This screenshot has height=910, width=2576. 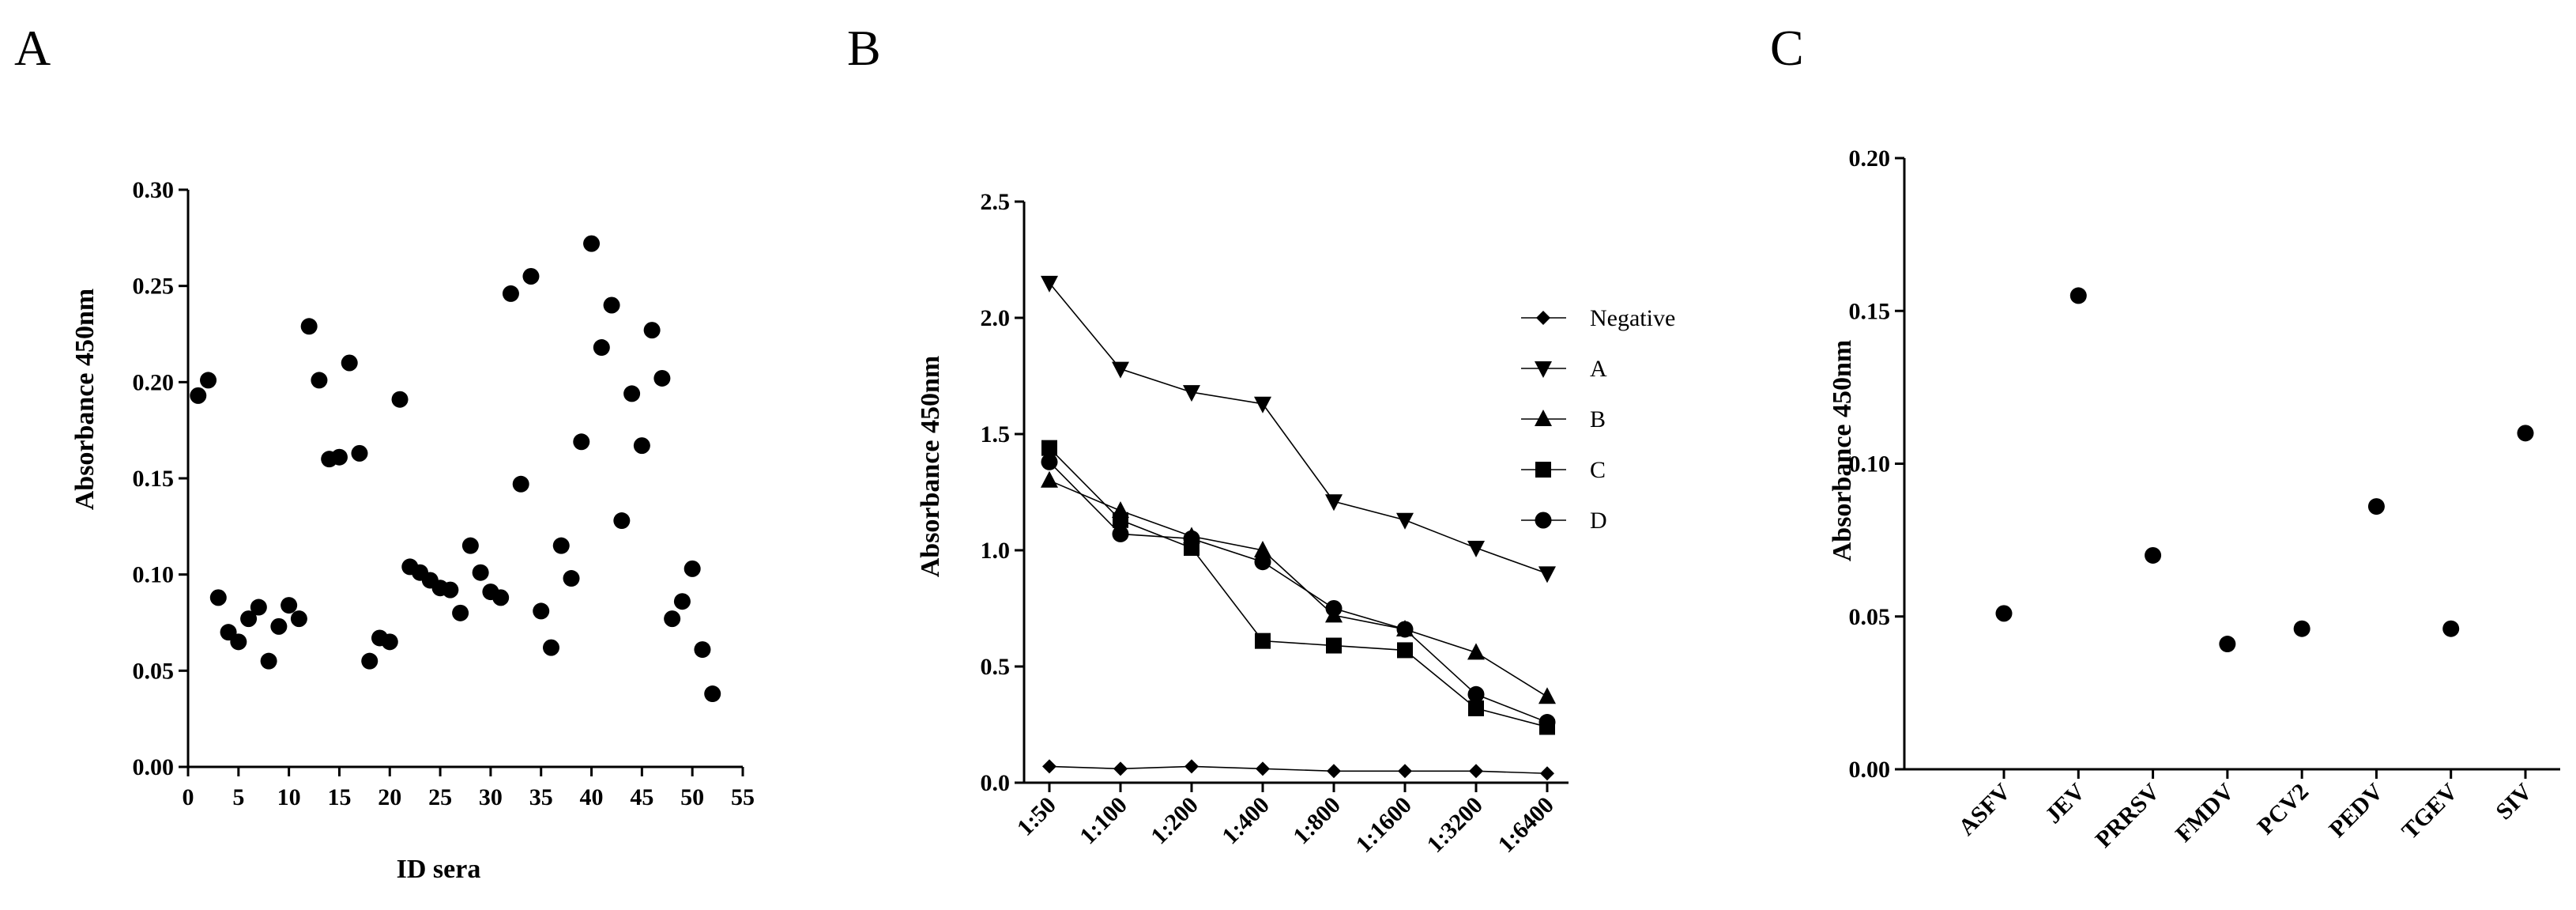 I want to click on panel-b-legend-label: Negative, so click(x=1632, y=318).